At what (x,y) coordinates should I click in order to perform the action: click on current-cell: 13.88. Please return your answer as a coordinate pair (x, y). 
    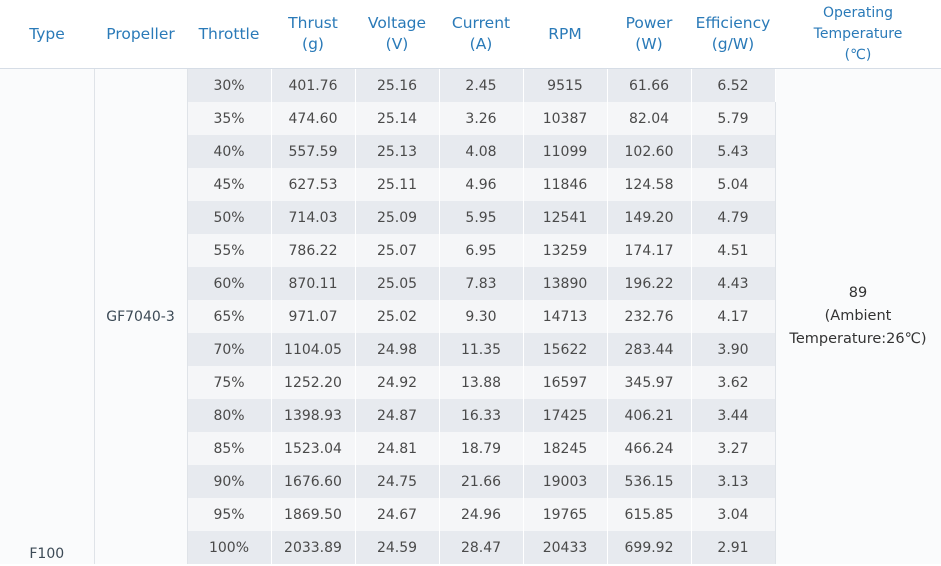
    Looking at the image, I should click on (481, 382).